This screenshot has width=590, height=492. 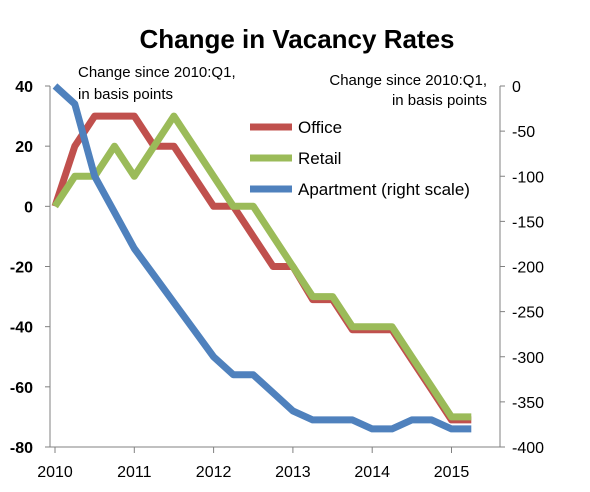 I want to click on left-axis-note-line-2: in basis points, so click(x=125, y=94).